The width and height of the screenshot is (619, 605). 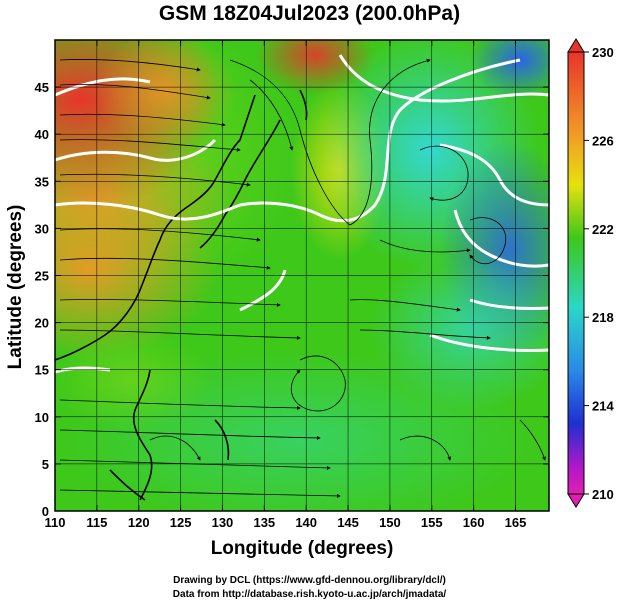 I want to click on x-tick-label: 165, so click(x=516, y=522).